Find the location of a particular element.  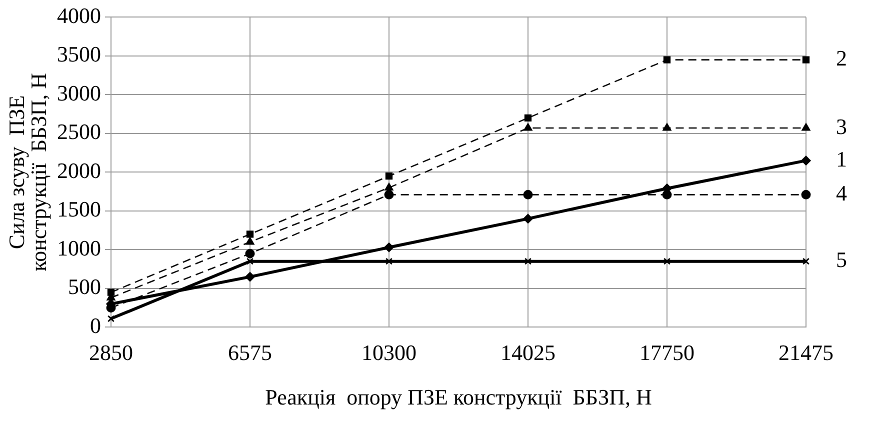

y-tick-label: 1000 is located at coordinates (79, 247).